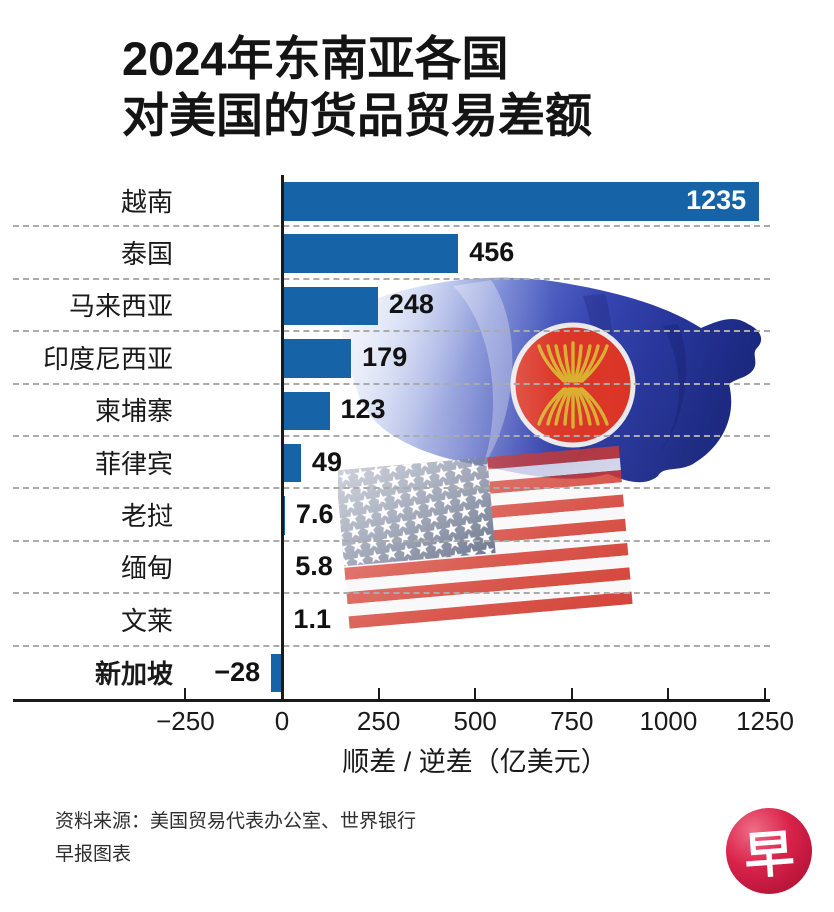 The height and width of the screenshot is (912, 834). What do you see at coordinates (312, 618) in the screenshot?
I see `value-label: 1.1` at bounding box center [312, 618].